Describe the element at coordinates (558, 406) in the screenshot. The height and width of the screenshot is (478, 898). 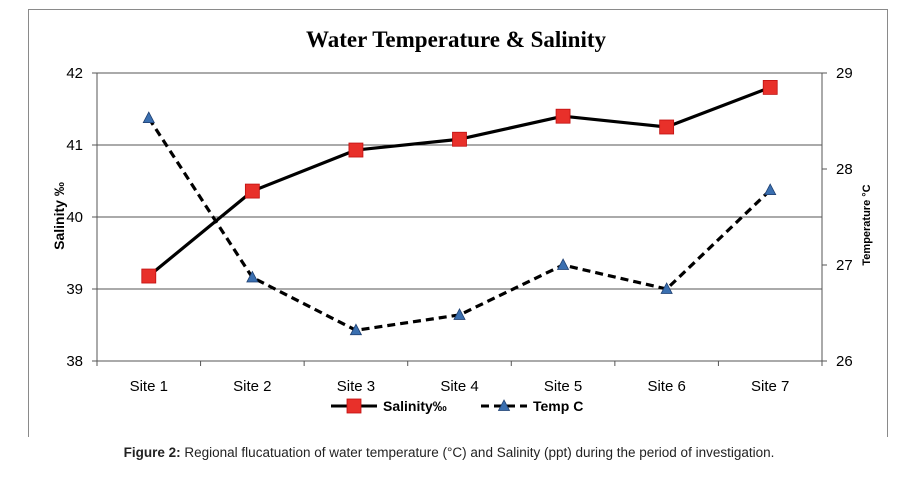
I see `legend-label: Temp C` at that location.